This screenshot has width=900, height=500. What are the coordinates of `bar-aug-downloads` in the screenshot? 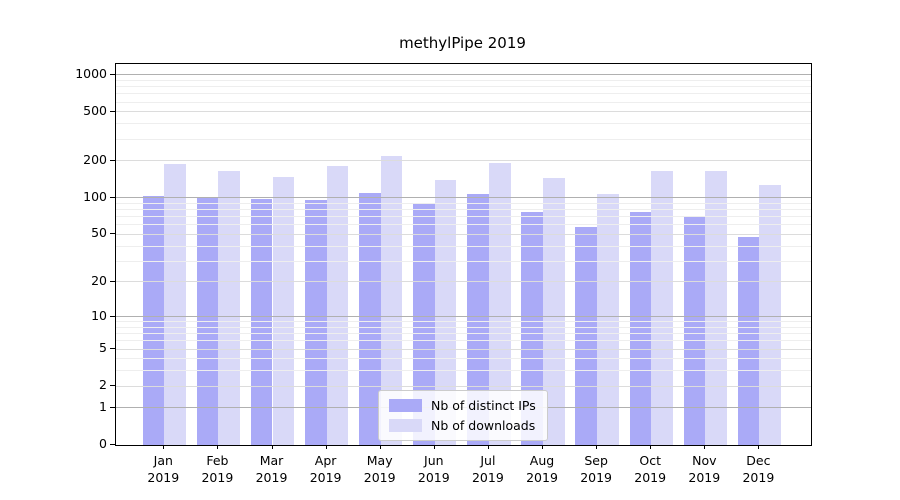 It's located at (554, 311).